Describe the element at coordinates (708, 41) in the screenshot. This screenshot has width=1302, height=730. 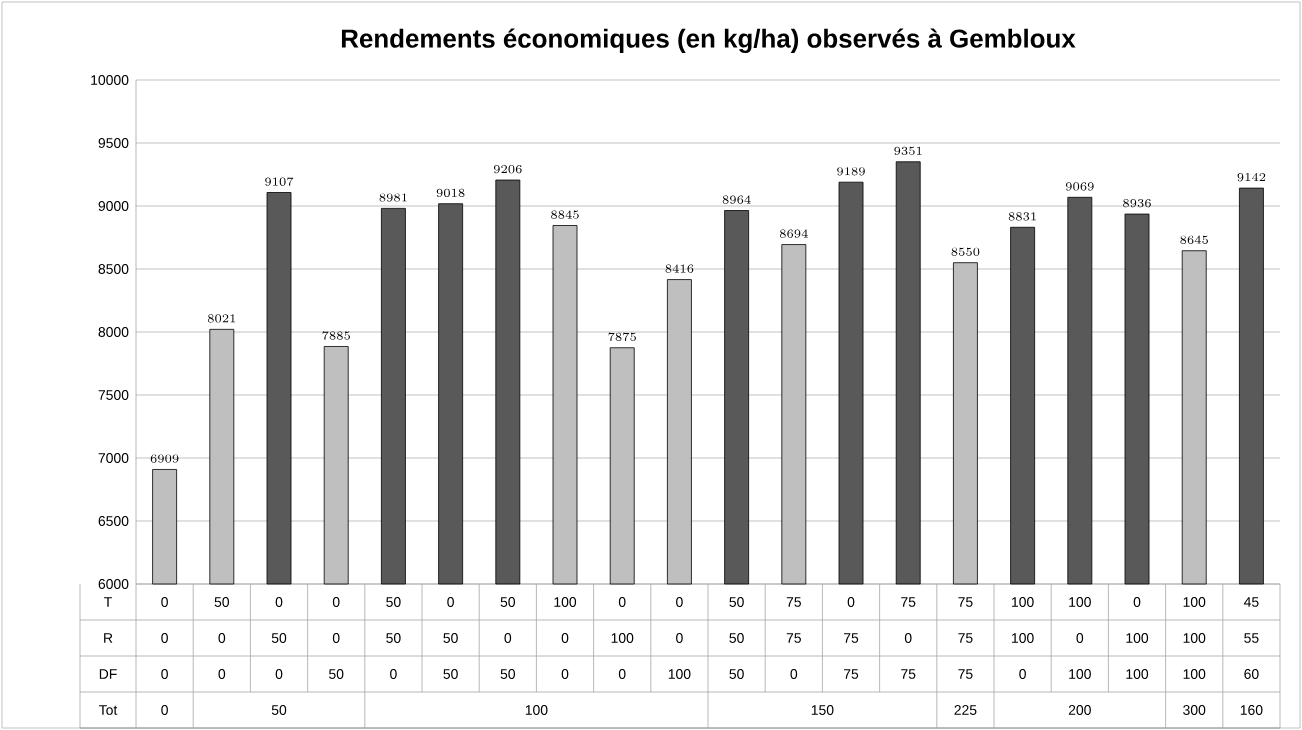
I see `chart-title: Rendements économiques (en kg/ha) observés à Gembloux` at that location.